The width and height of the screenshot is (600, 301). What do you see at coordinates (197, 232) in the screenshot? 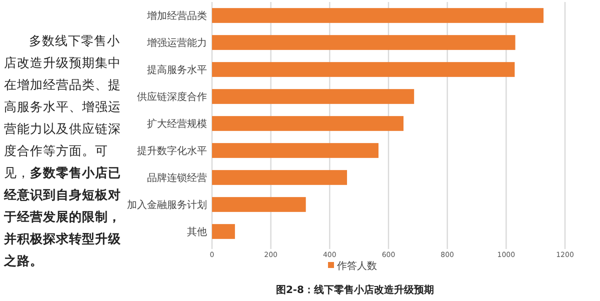
I see `y-tick-label: 其他` at bounding box center [197, 232].